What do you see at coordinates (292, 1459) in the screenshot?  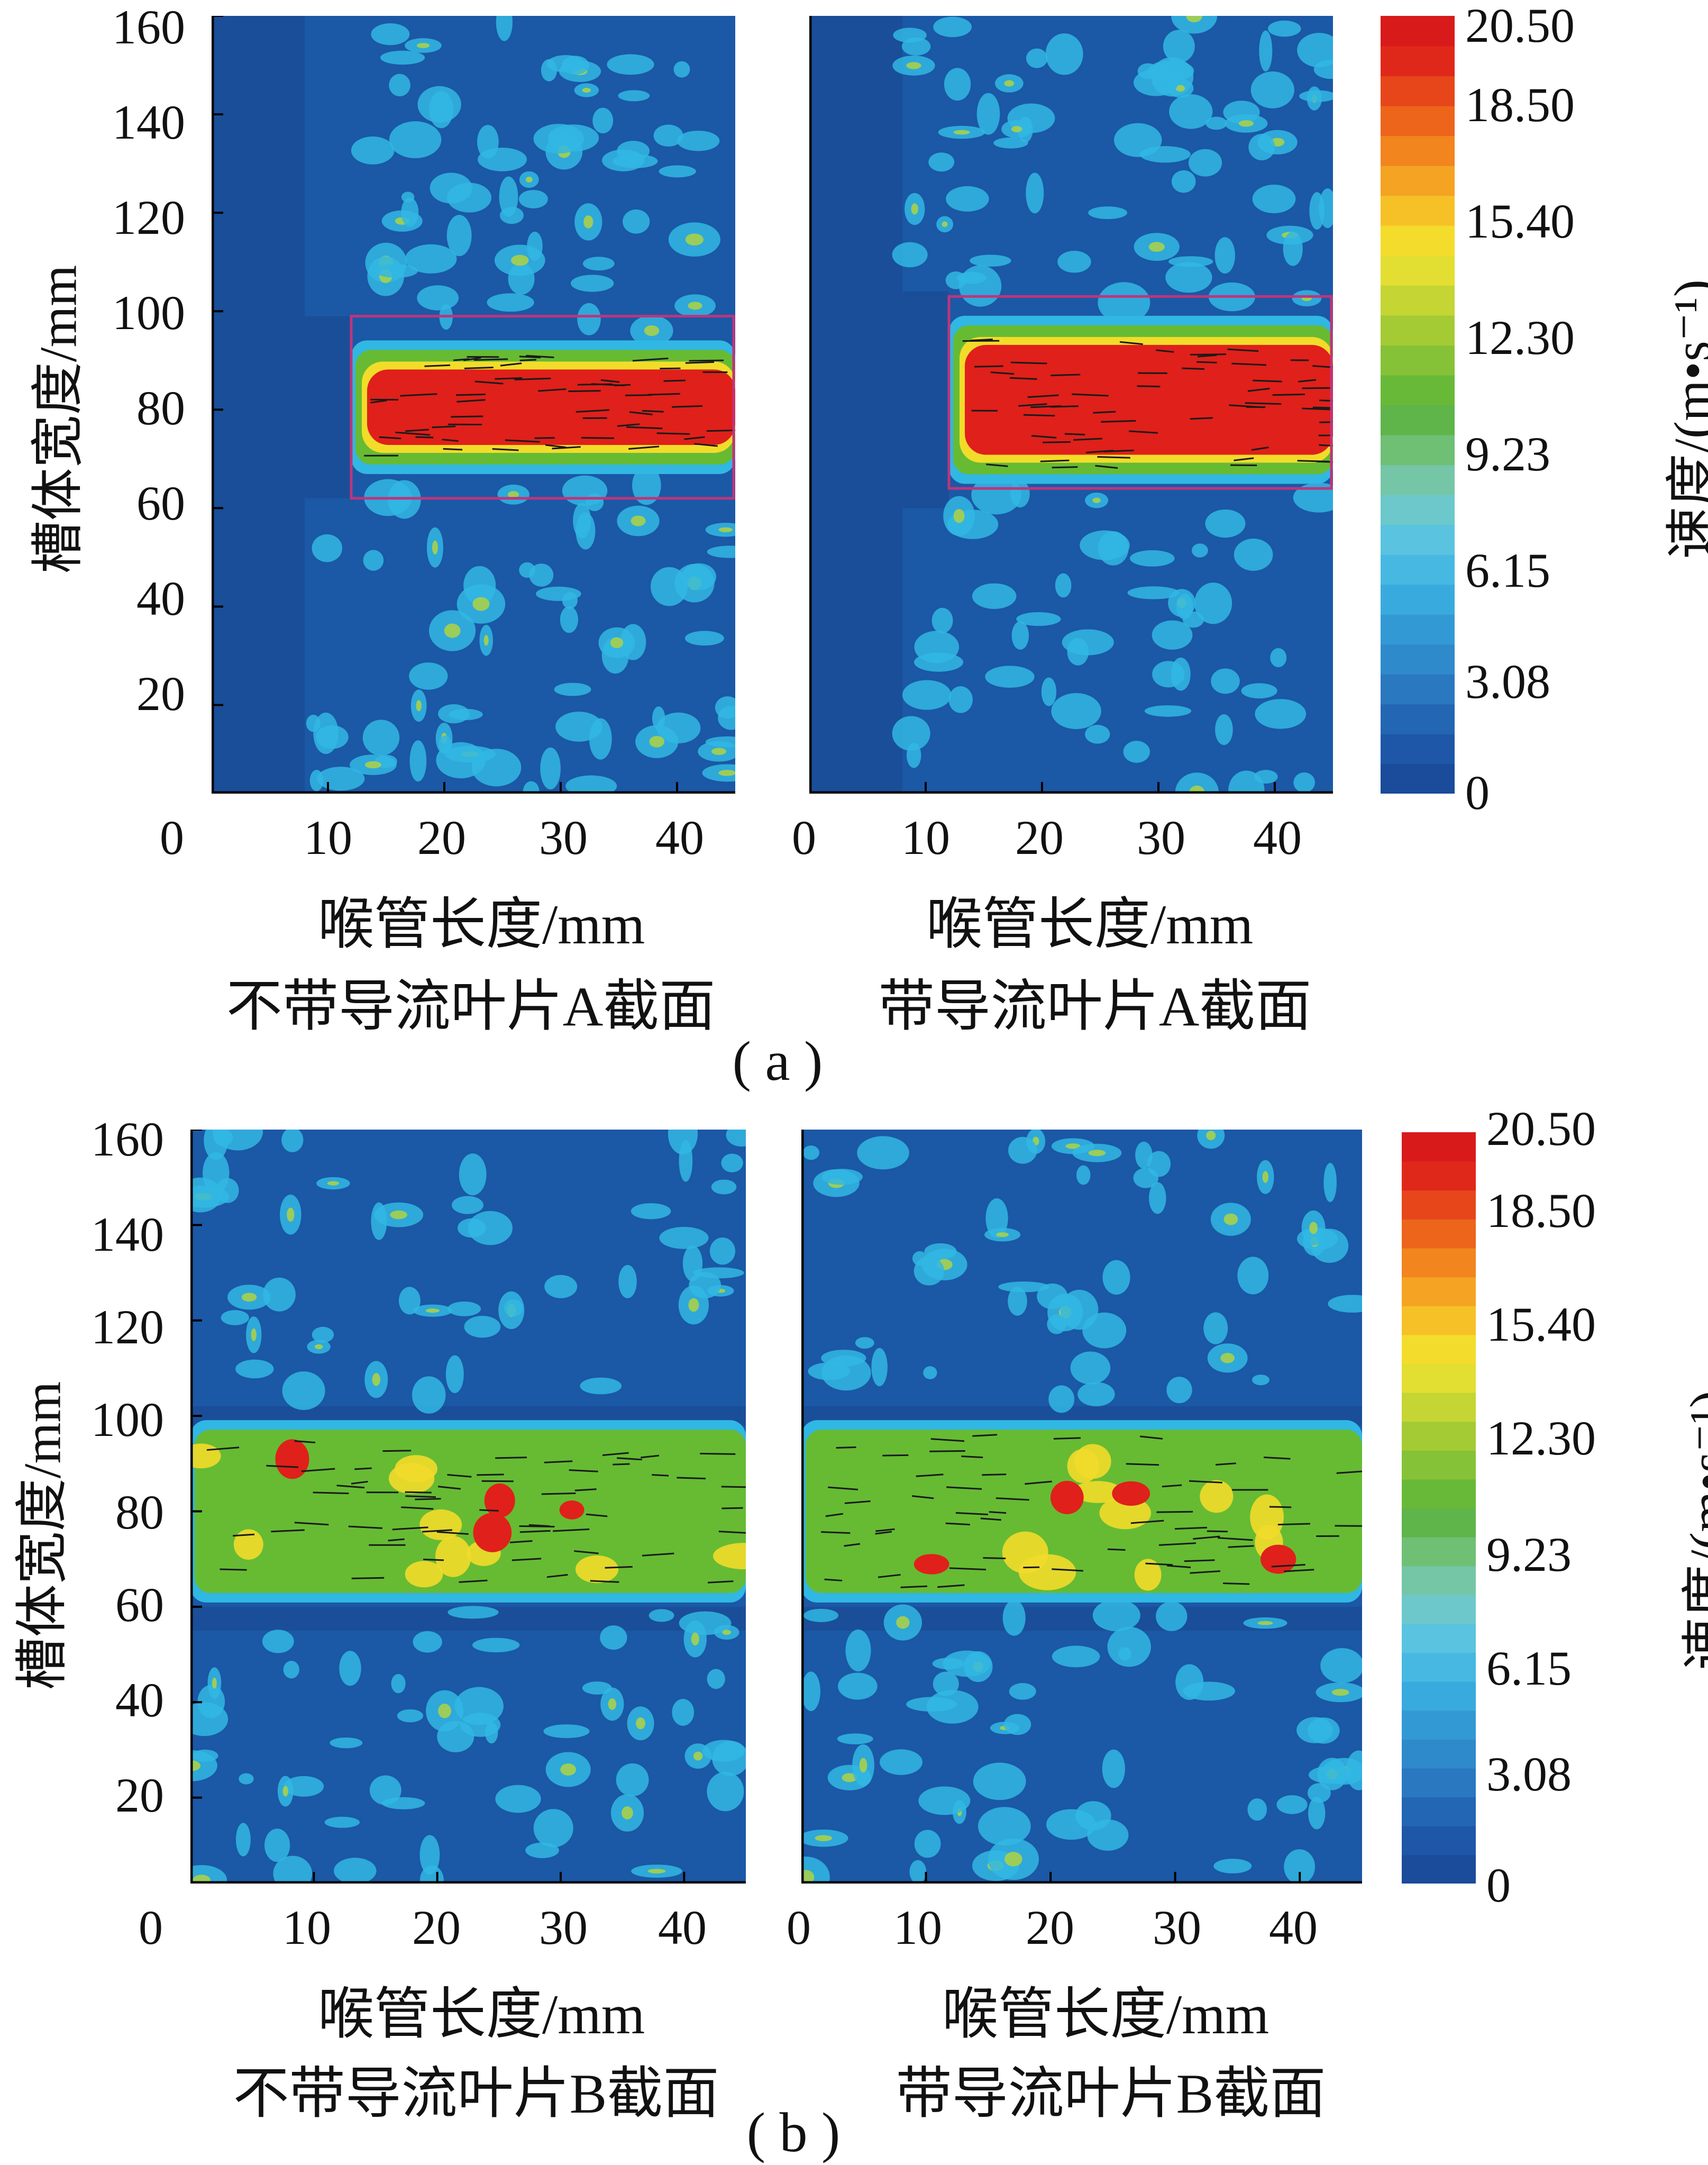 I see `jet-peak-spot` at bounding box center [292, 1459].